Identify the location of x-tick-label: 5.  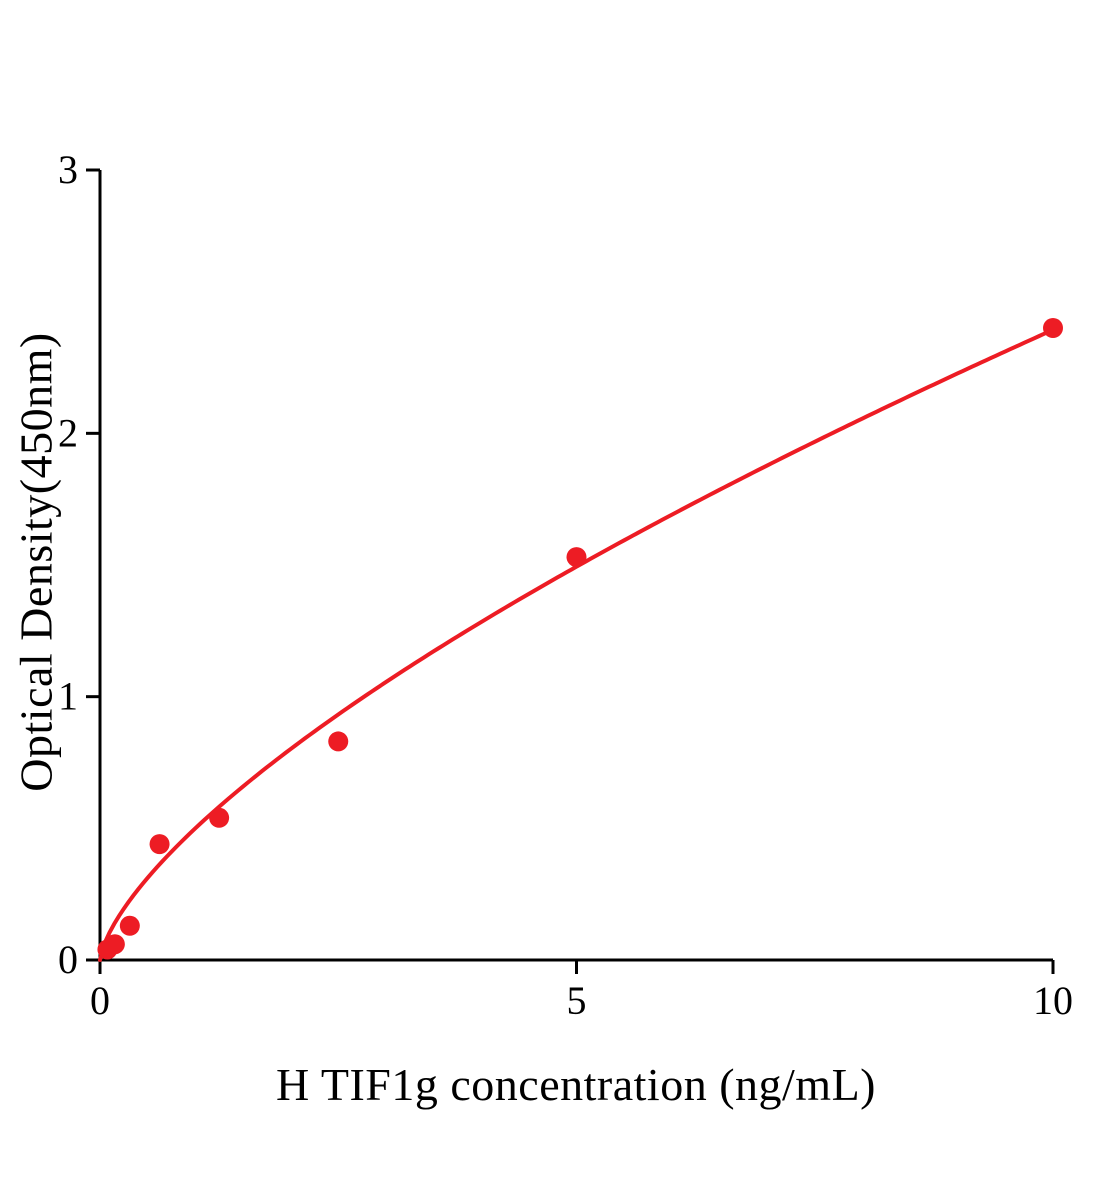
(577, 1000).